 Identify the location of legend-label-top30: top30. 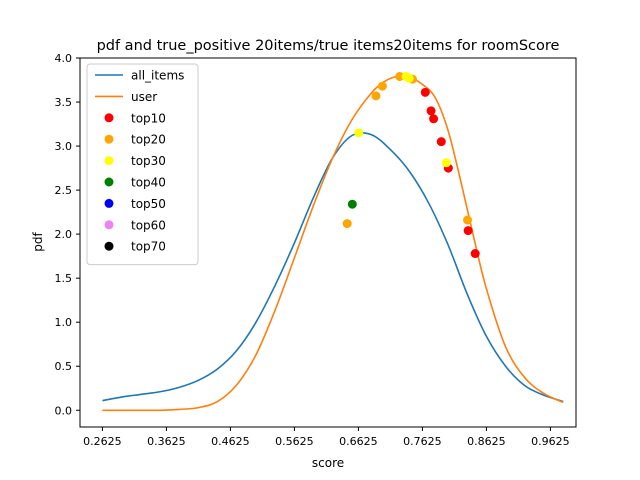
(148, 161).